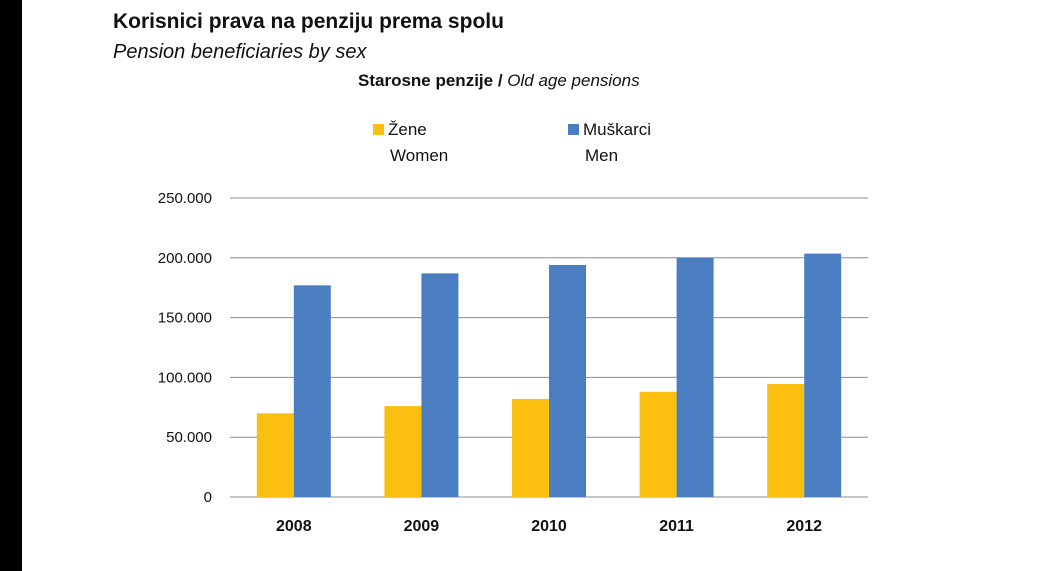  I want to click on x-tick-label: 2008, so click(294, 526).